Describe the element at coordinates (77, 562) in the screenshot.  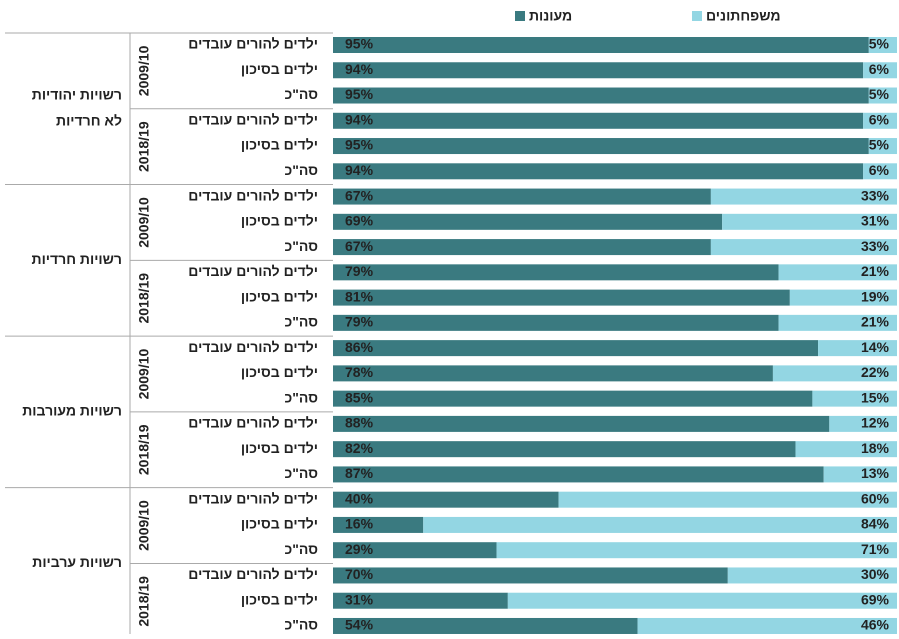
I see `group-label: רשויות ערביות` at that location.